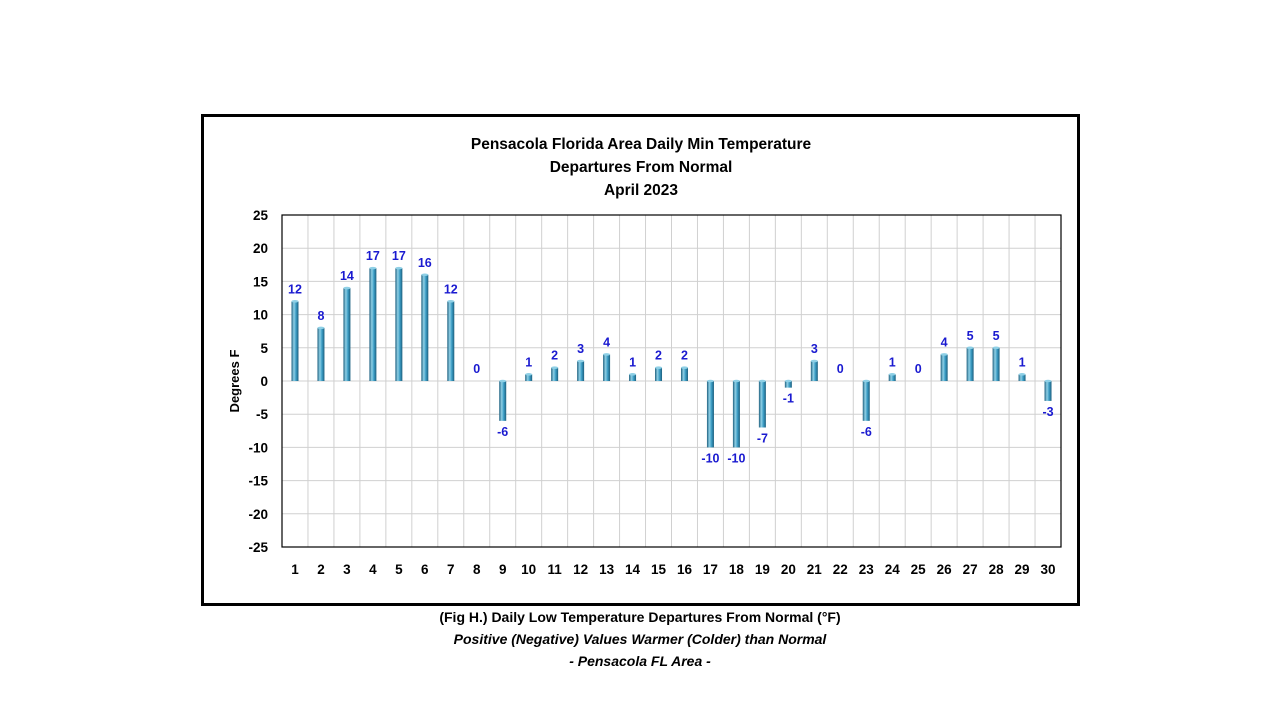  What do you see at coordinates (477, 569) in the screenshot?
I see `x-tick-label: 8` at bounding box center [477, 569].